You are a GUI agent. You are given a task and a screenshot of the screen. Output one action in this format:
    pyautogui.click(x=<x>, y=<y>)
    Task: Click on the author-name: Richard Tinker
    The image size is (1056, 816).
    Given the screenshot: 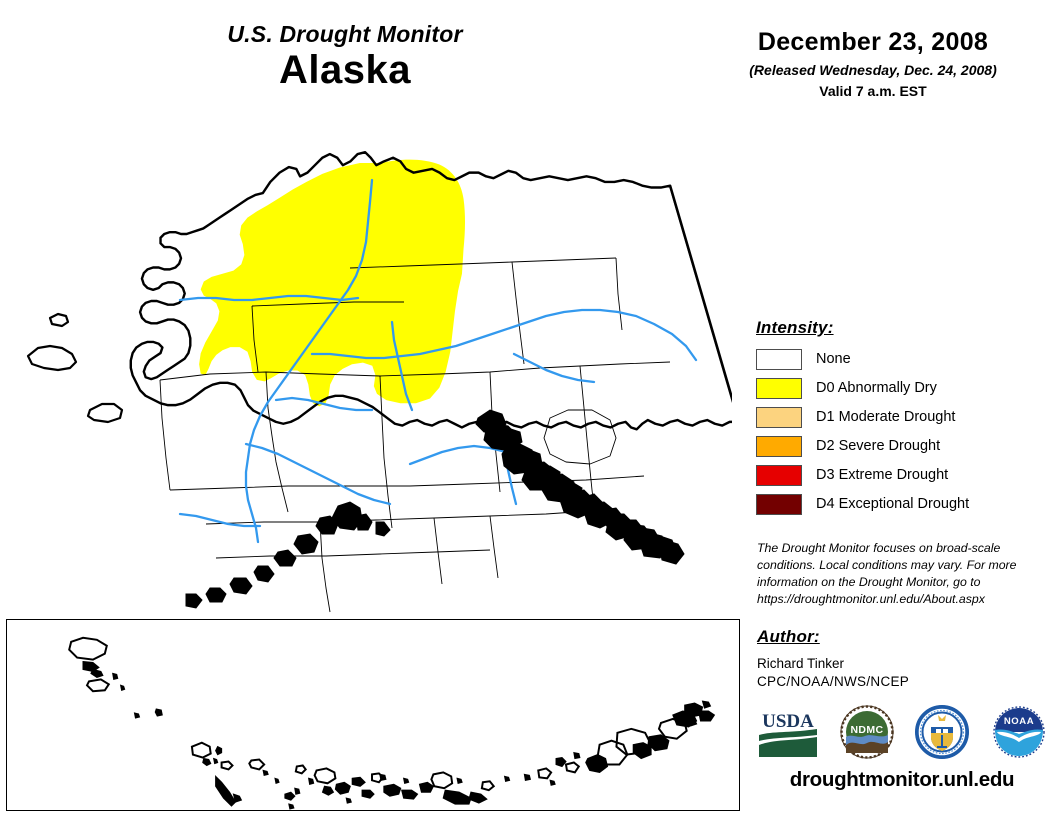 What is the action you would take?
    pyautogui.click(x=801, y=663)
    